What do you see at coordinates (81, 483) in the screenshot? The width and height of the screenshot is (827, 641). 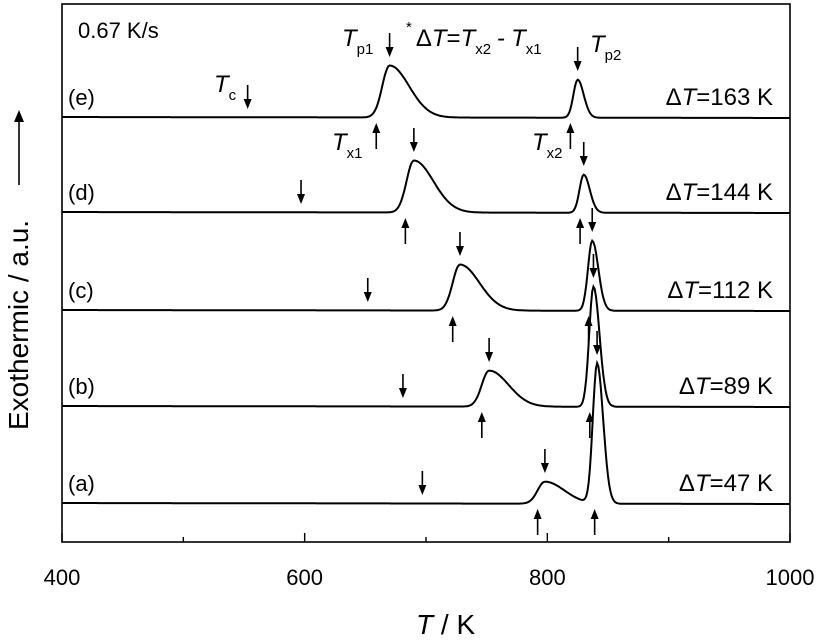 I see `series-name: (a)` at bounding box center [81, 483].